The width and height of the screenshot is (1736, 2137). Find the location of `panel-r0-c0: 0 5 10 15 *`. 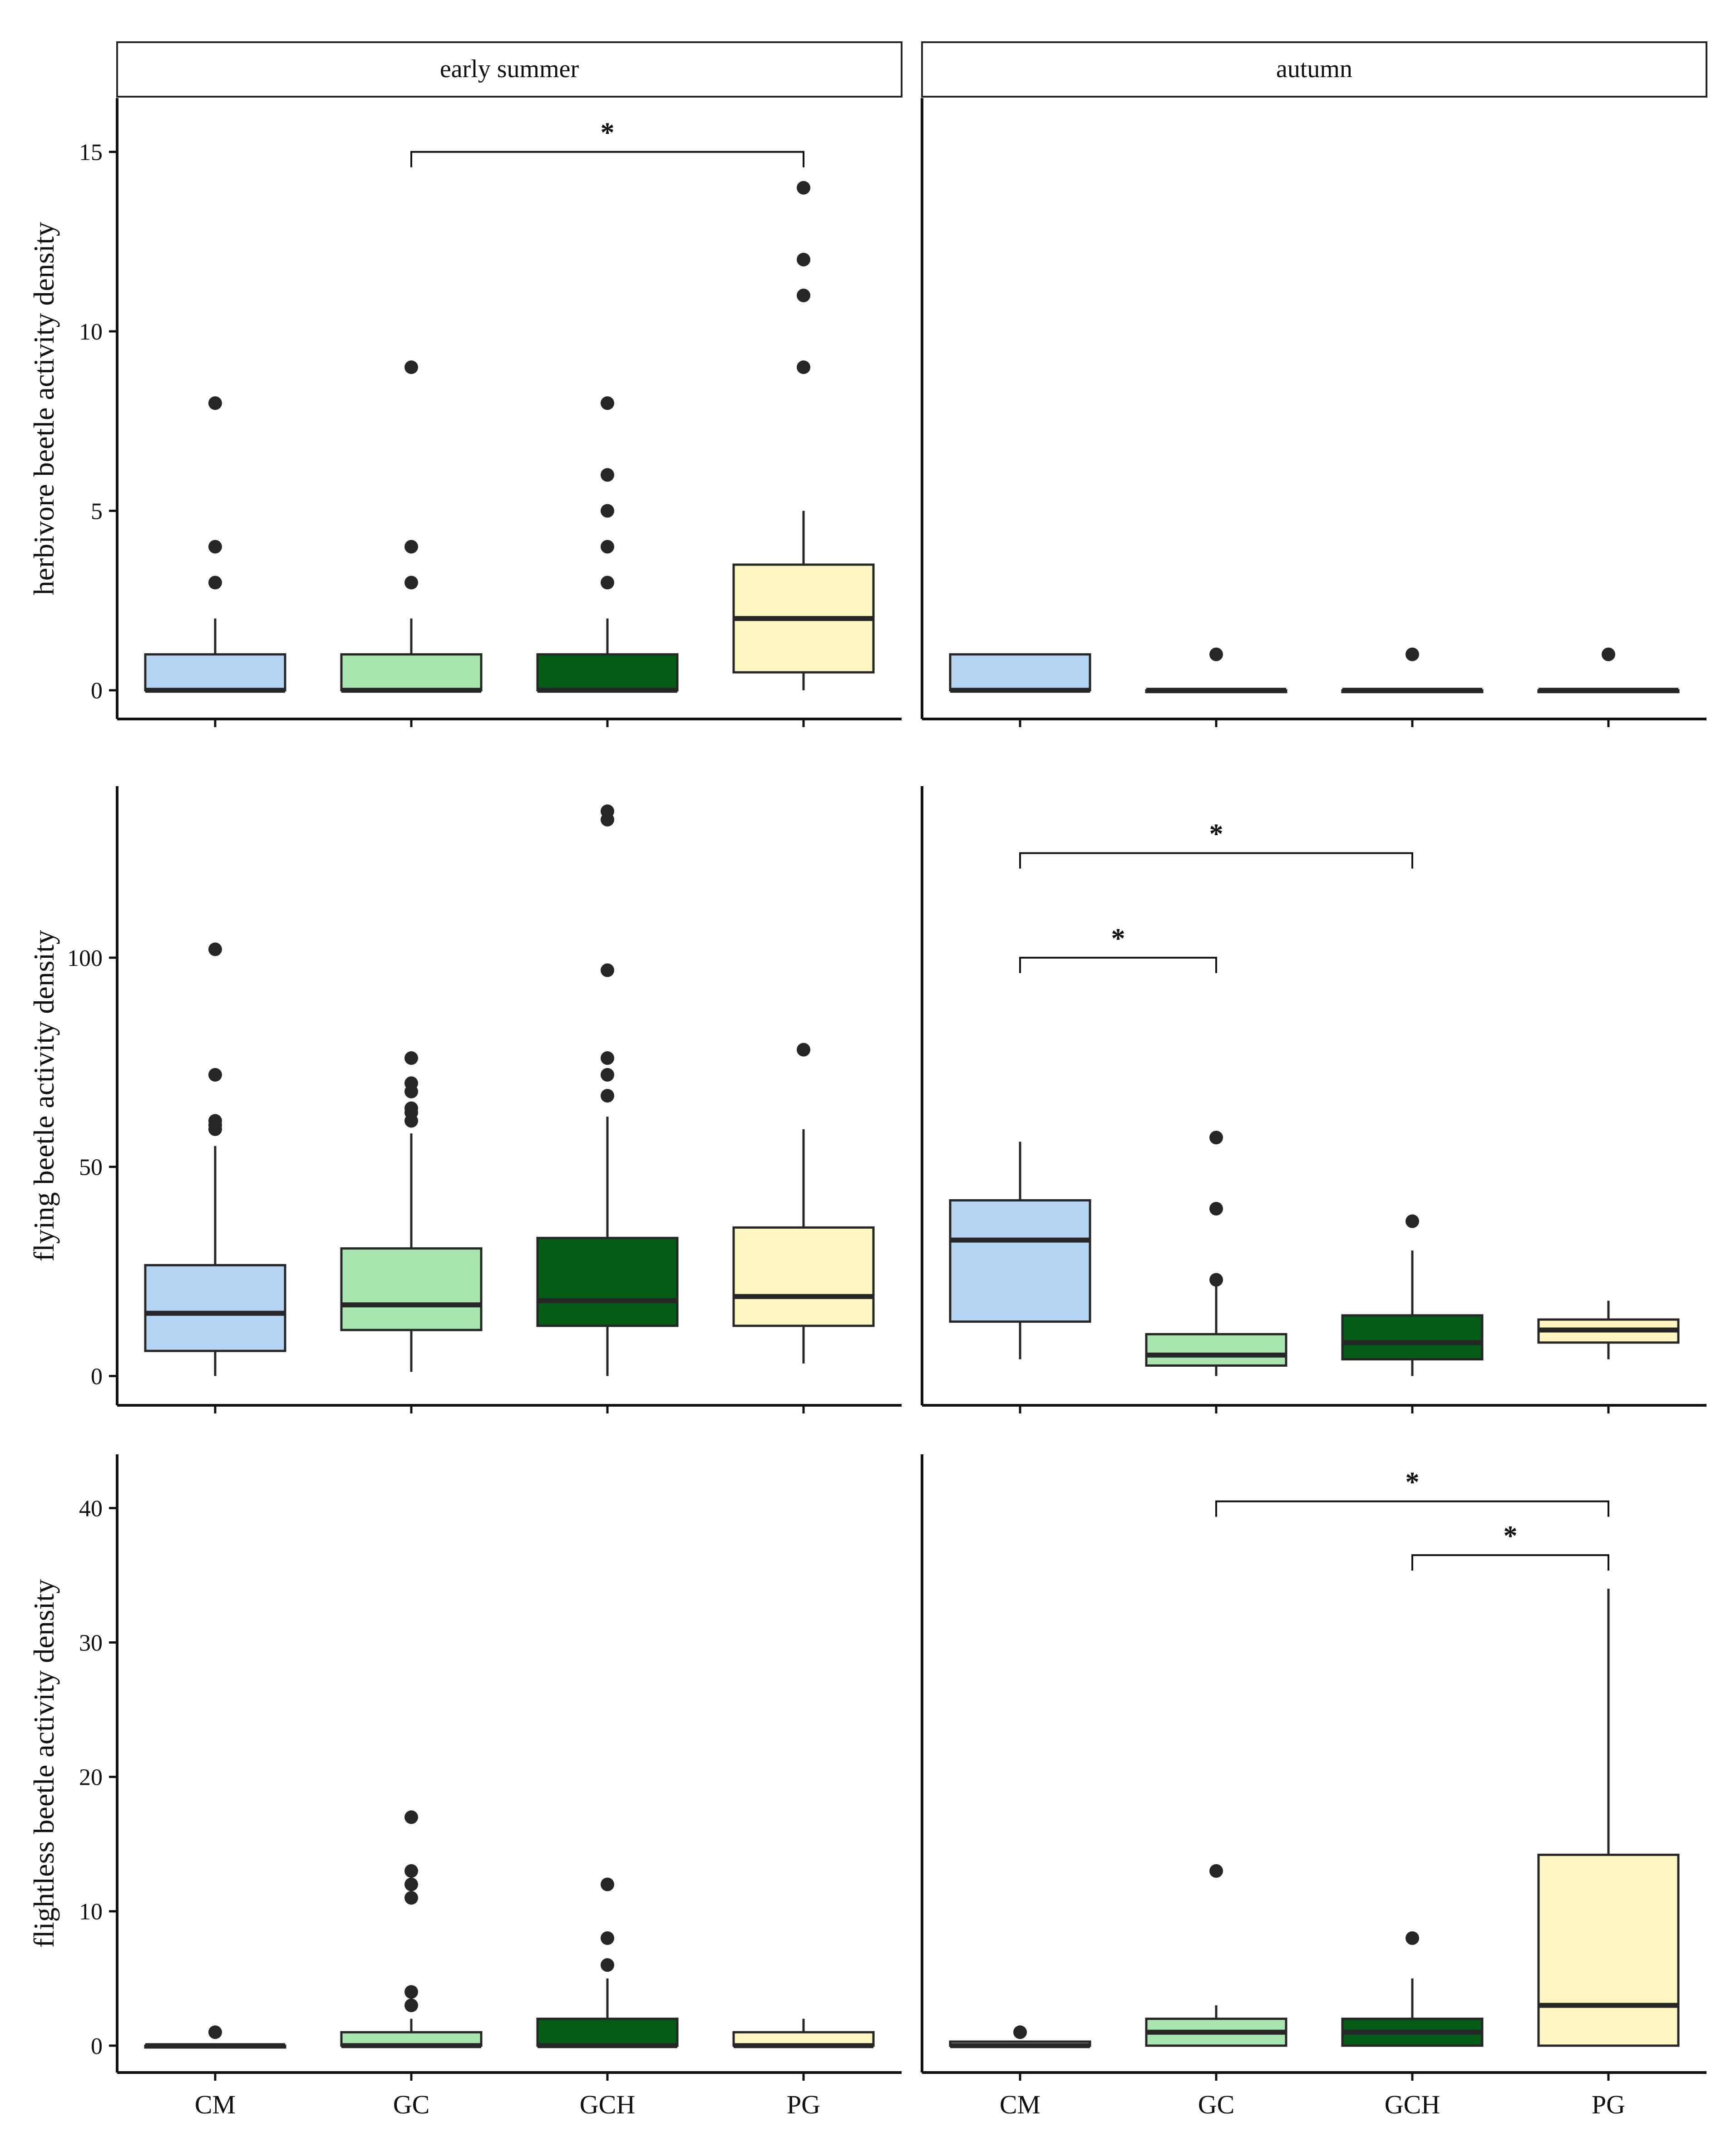

panel-r0-c0: 0 5 10 15 * is located at coordinates (490, 412).